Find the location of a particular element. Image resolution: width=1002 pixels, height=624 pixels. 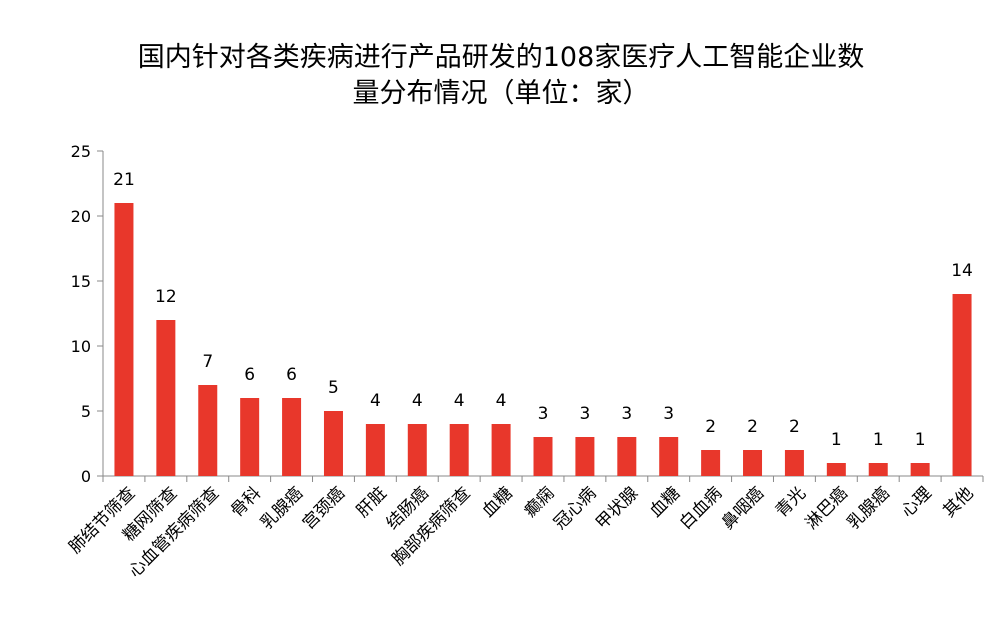

category-label: 鼻咽癌 is located at coordinates (743, 508).